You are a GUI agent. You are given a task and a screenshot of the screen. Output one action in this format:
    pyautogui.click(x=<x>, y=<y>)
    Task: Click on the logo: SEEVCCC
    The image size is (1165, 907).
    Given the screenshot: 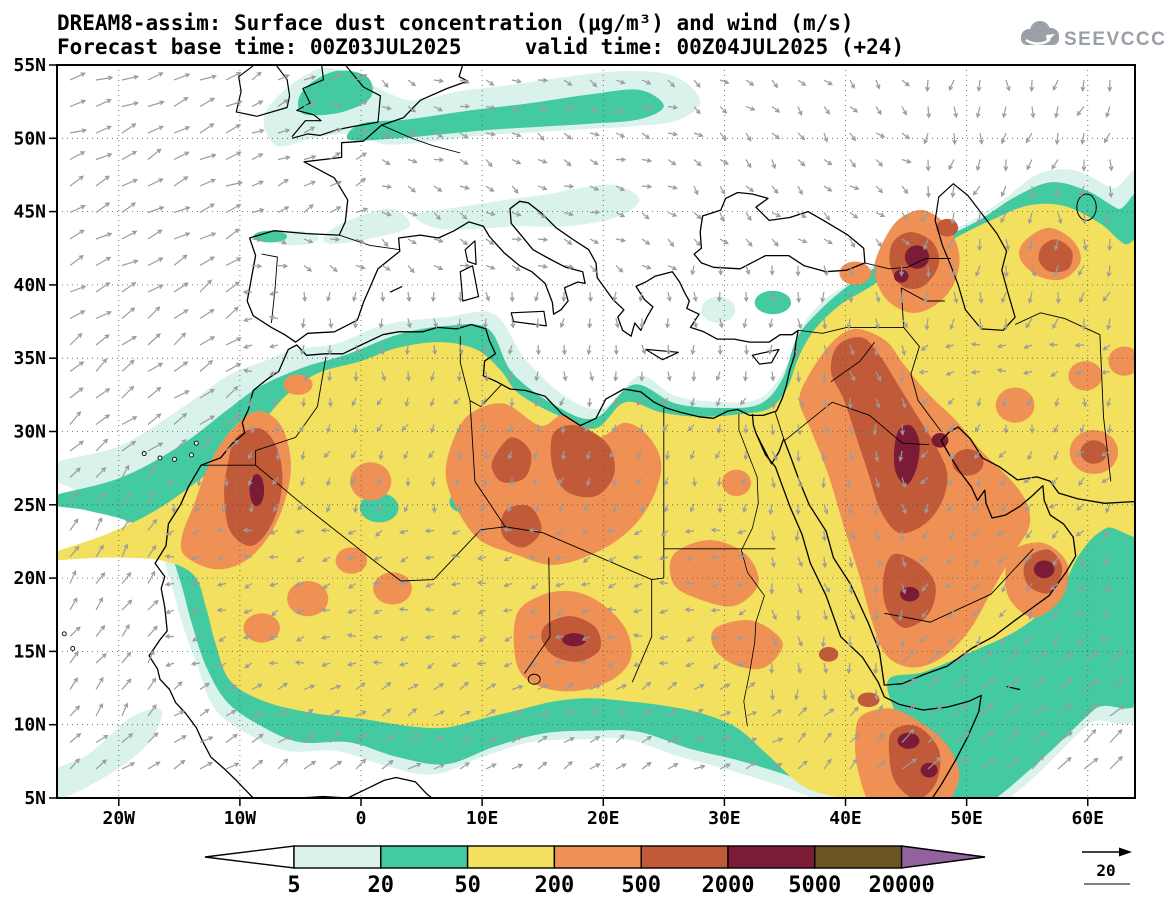 What is the action you would take?
    pyautogui.click(x=1093, y=35)
    